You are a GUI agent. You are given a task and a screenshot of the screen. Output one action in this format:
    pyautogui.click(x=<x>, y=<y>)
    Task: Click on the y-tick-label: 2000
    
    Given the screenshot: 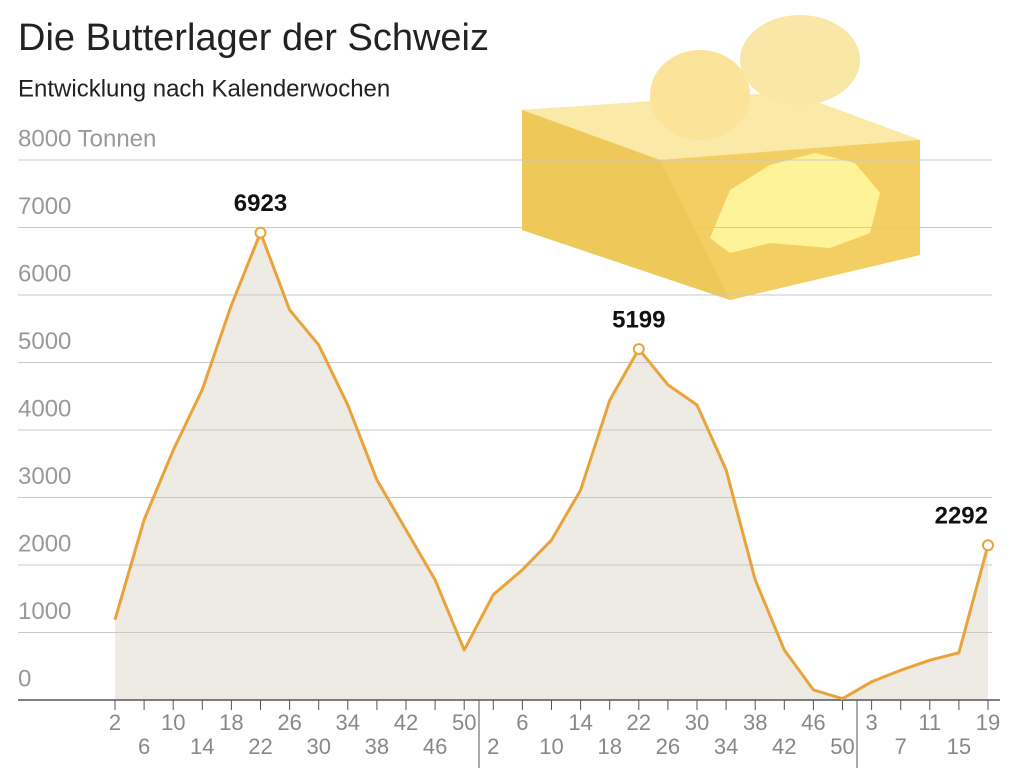 What is the action you would take?
    pyautogui.click(x=44, y=543)
    